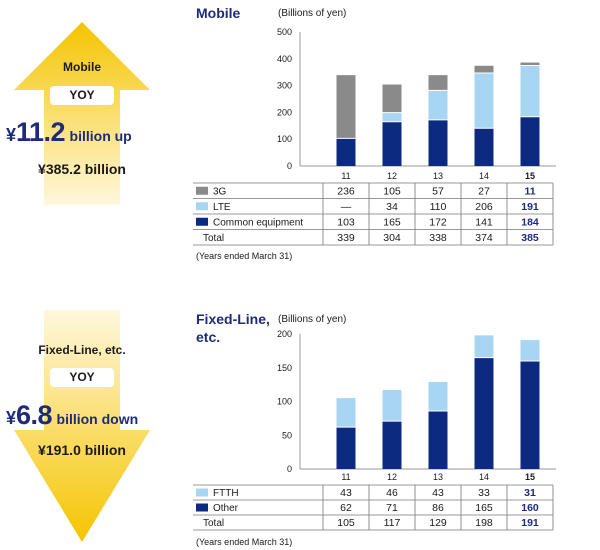 This screenshot has width=600, height=550. Describe the element at coordinates (82, 95) in the screenshot. I see `mobile-yoy-box: YOY` at that location.